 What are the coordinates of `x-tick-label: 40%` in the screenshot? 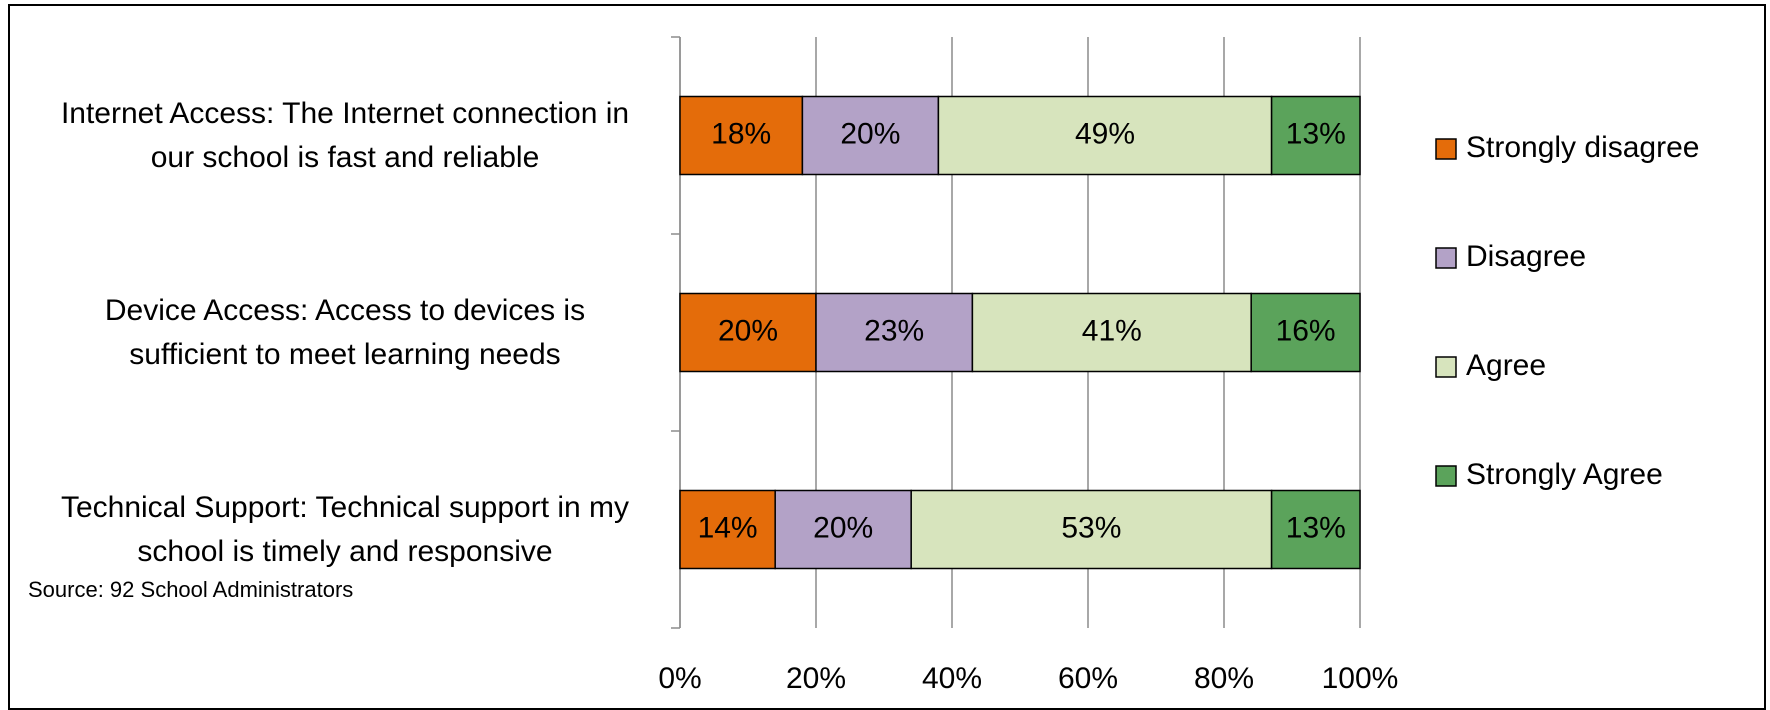 It's located at (952, 678).